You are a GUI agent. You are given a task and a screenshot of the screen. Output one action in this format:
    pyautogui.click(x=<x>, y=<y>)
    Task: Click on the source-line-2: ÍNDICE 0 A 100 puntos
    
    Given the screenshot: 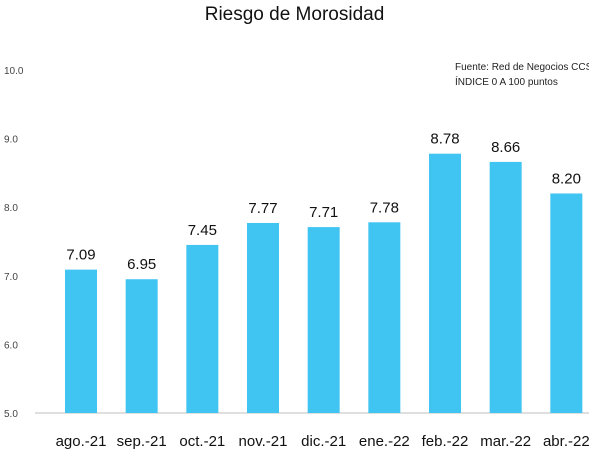 What is the action you would take?
    pyautogui.click(x=506, y=82)
    